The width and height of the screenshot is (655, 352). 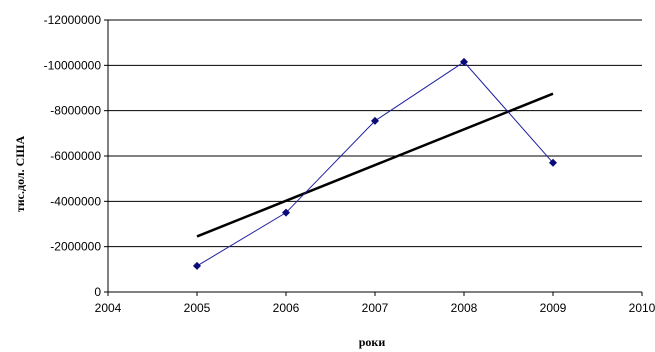 What do you see at coordinates (73, 20) in the screenshot?
I see `y-tick-label-6: -12000000` at bounding box center [73, 20].